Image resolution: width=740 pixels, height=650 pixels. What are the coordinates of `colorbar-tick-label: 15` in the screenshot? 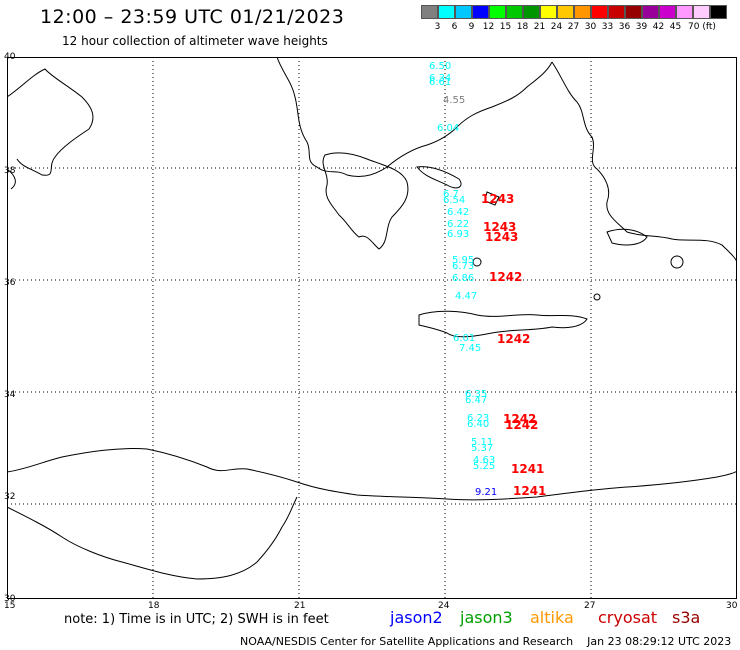 It's located at (505, 27).